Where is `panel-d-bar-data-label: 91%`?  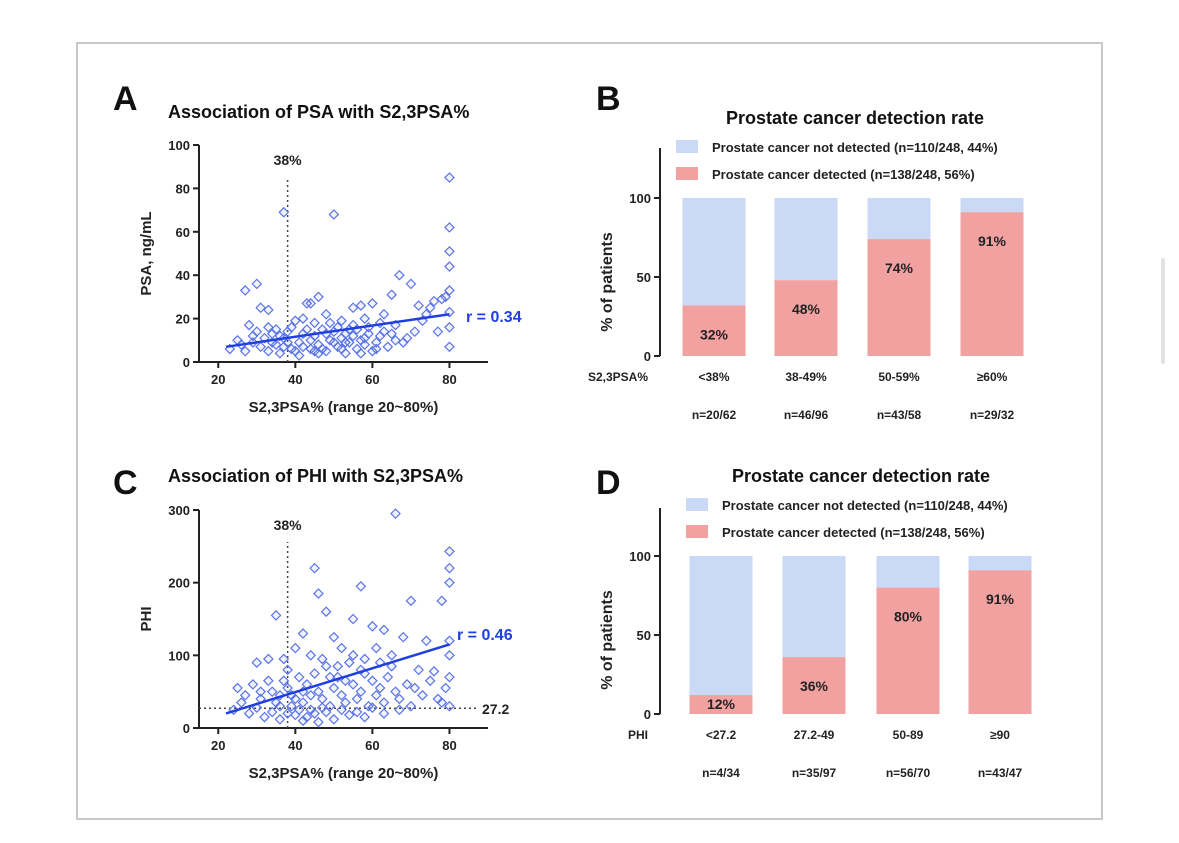 panel-d-bar-data-label: 91% is located at coordinates (1000, 599).